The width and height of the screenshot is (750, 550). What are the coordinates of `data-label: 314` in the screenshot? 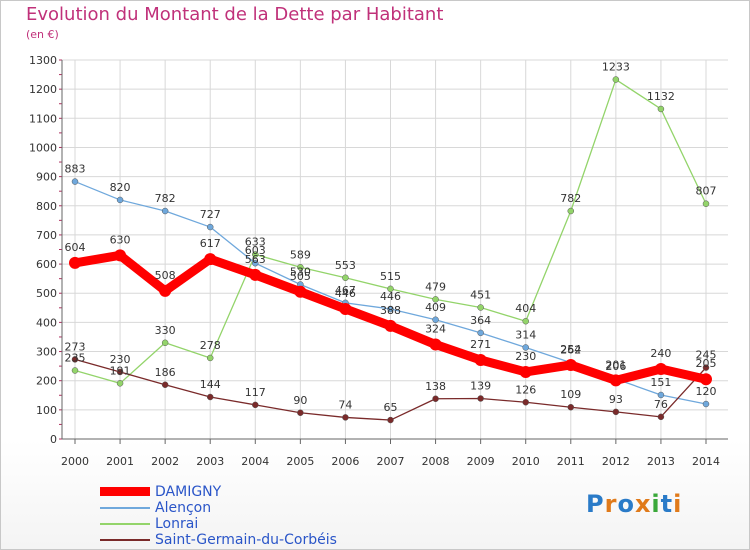 It's located at (525, 334).